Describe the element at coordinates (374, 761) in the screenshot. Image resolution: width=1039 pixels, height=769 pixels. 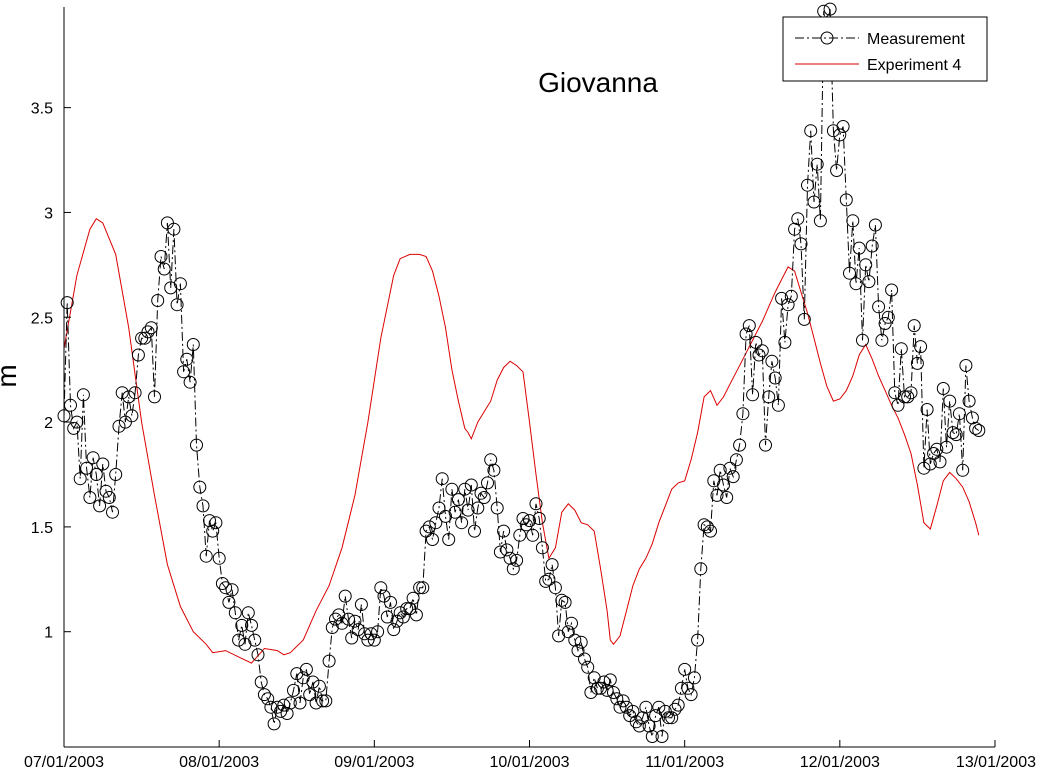
I see `x-tick-label: 09/01/2003` at that location.